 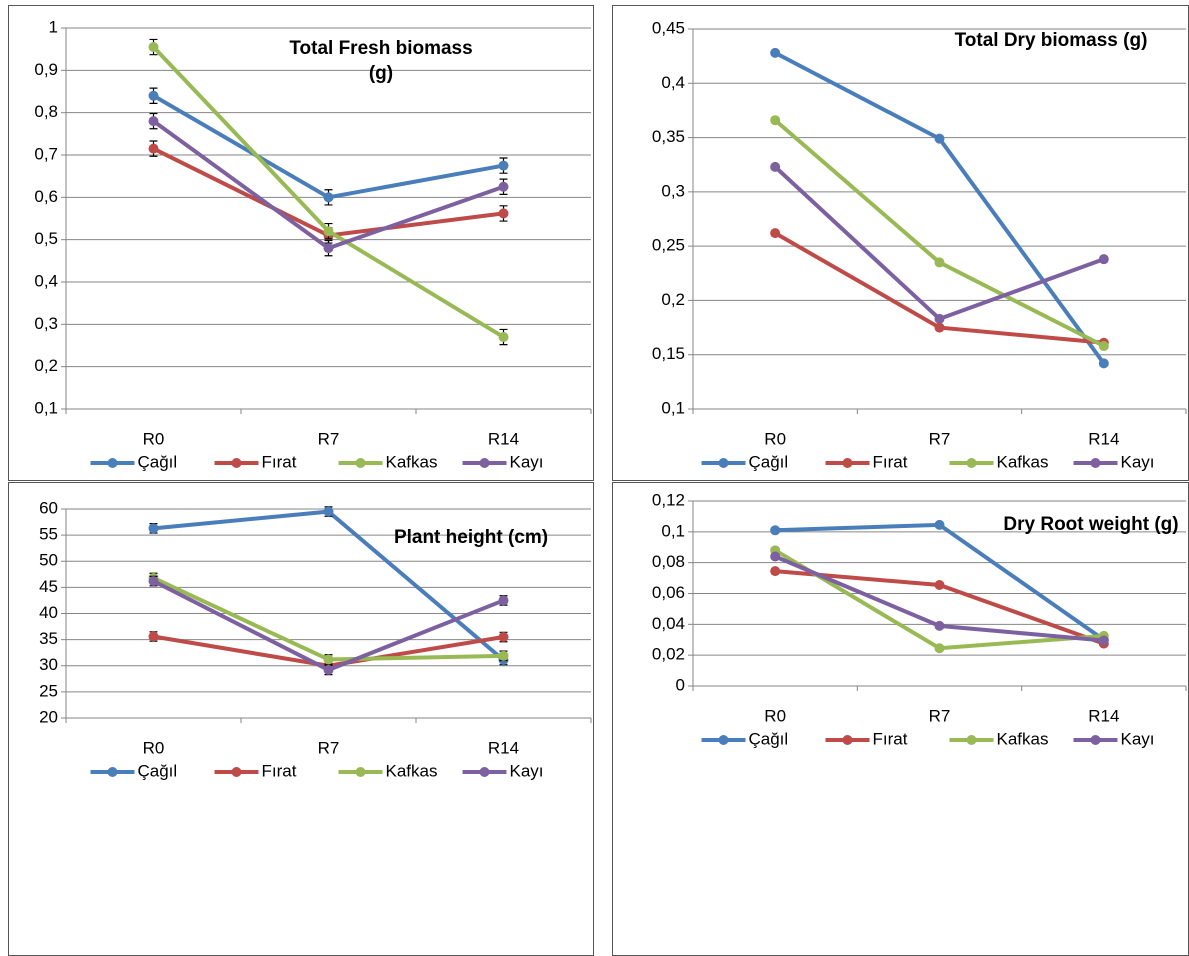 I want to click on y-tick-label: 30, so click(x=48, y=664).